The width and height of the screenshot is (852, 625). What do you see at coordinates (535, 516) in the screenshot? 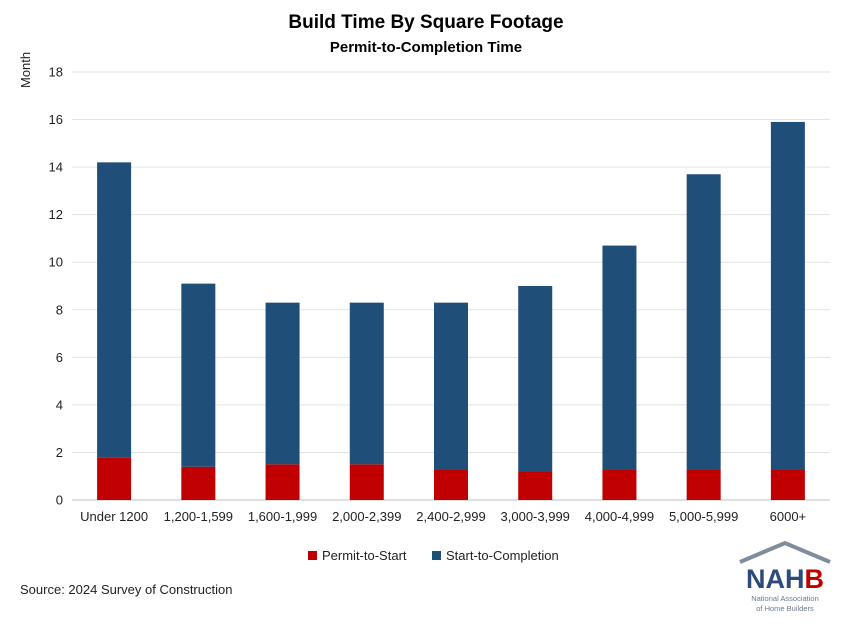
I see `x-tick-label: 3,000-3,999` at bounding box center [535, 516].